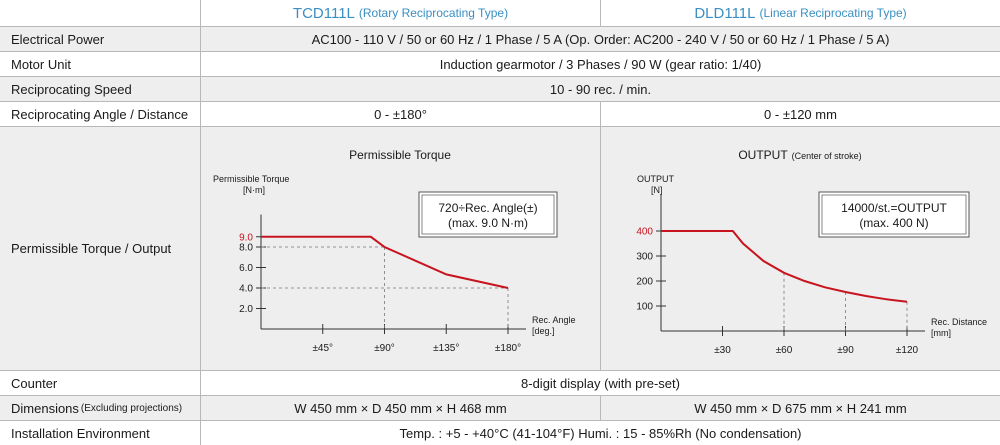 This screenshot has height=445, width=1000. What do you see at coordinates (41, 64) in the screenshot?
I see `label-motor-unit: Motor Unit` at bounding box center [41, 64].